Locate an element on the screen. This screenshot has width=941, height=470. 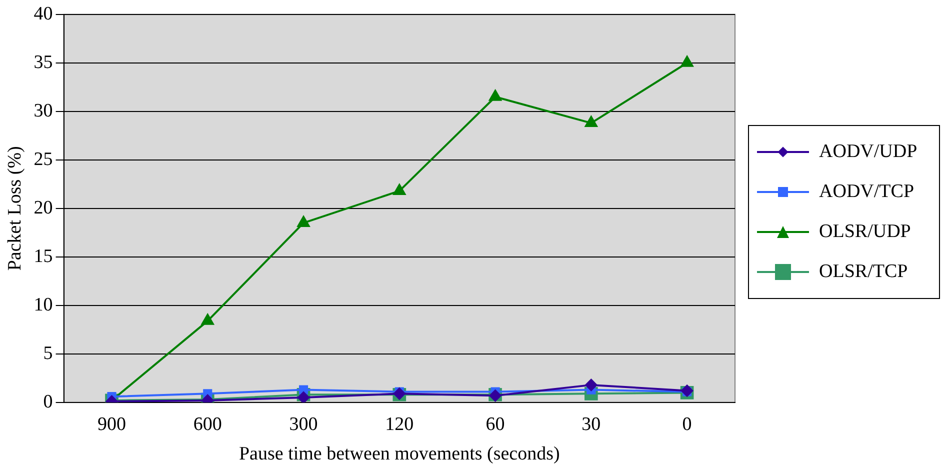
x-tick-label: 300 is located at coordinates (303, 424).